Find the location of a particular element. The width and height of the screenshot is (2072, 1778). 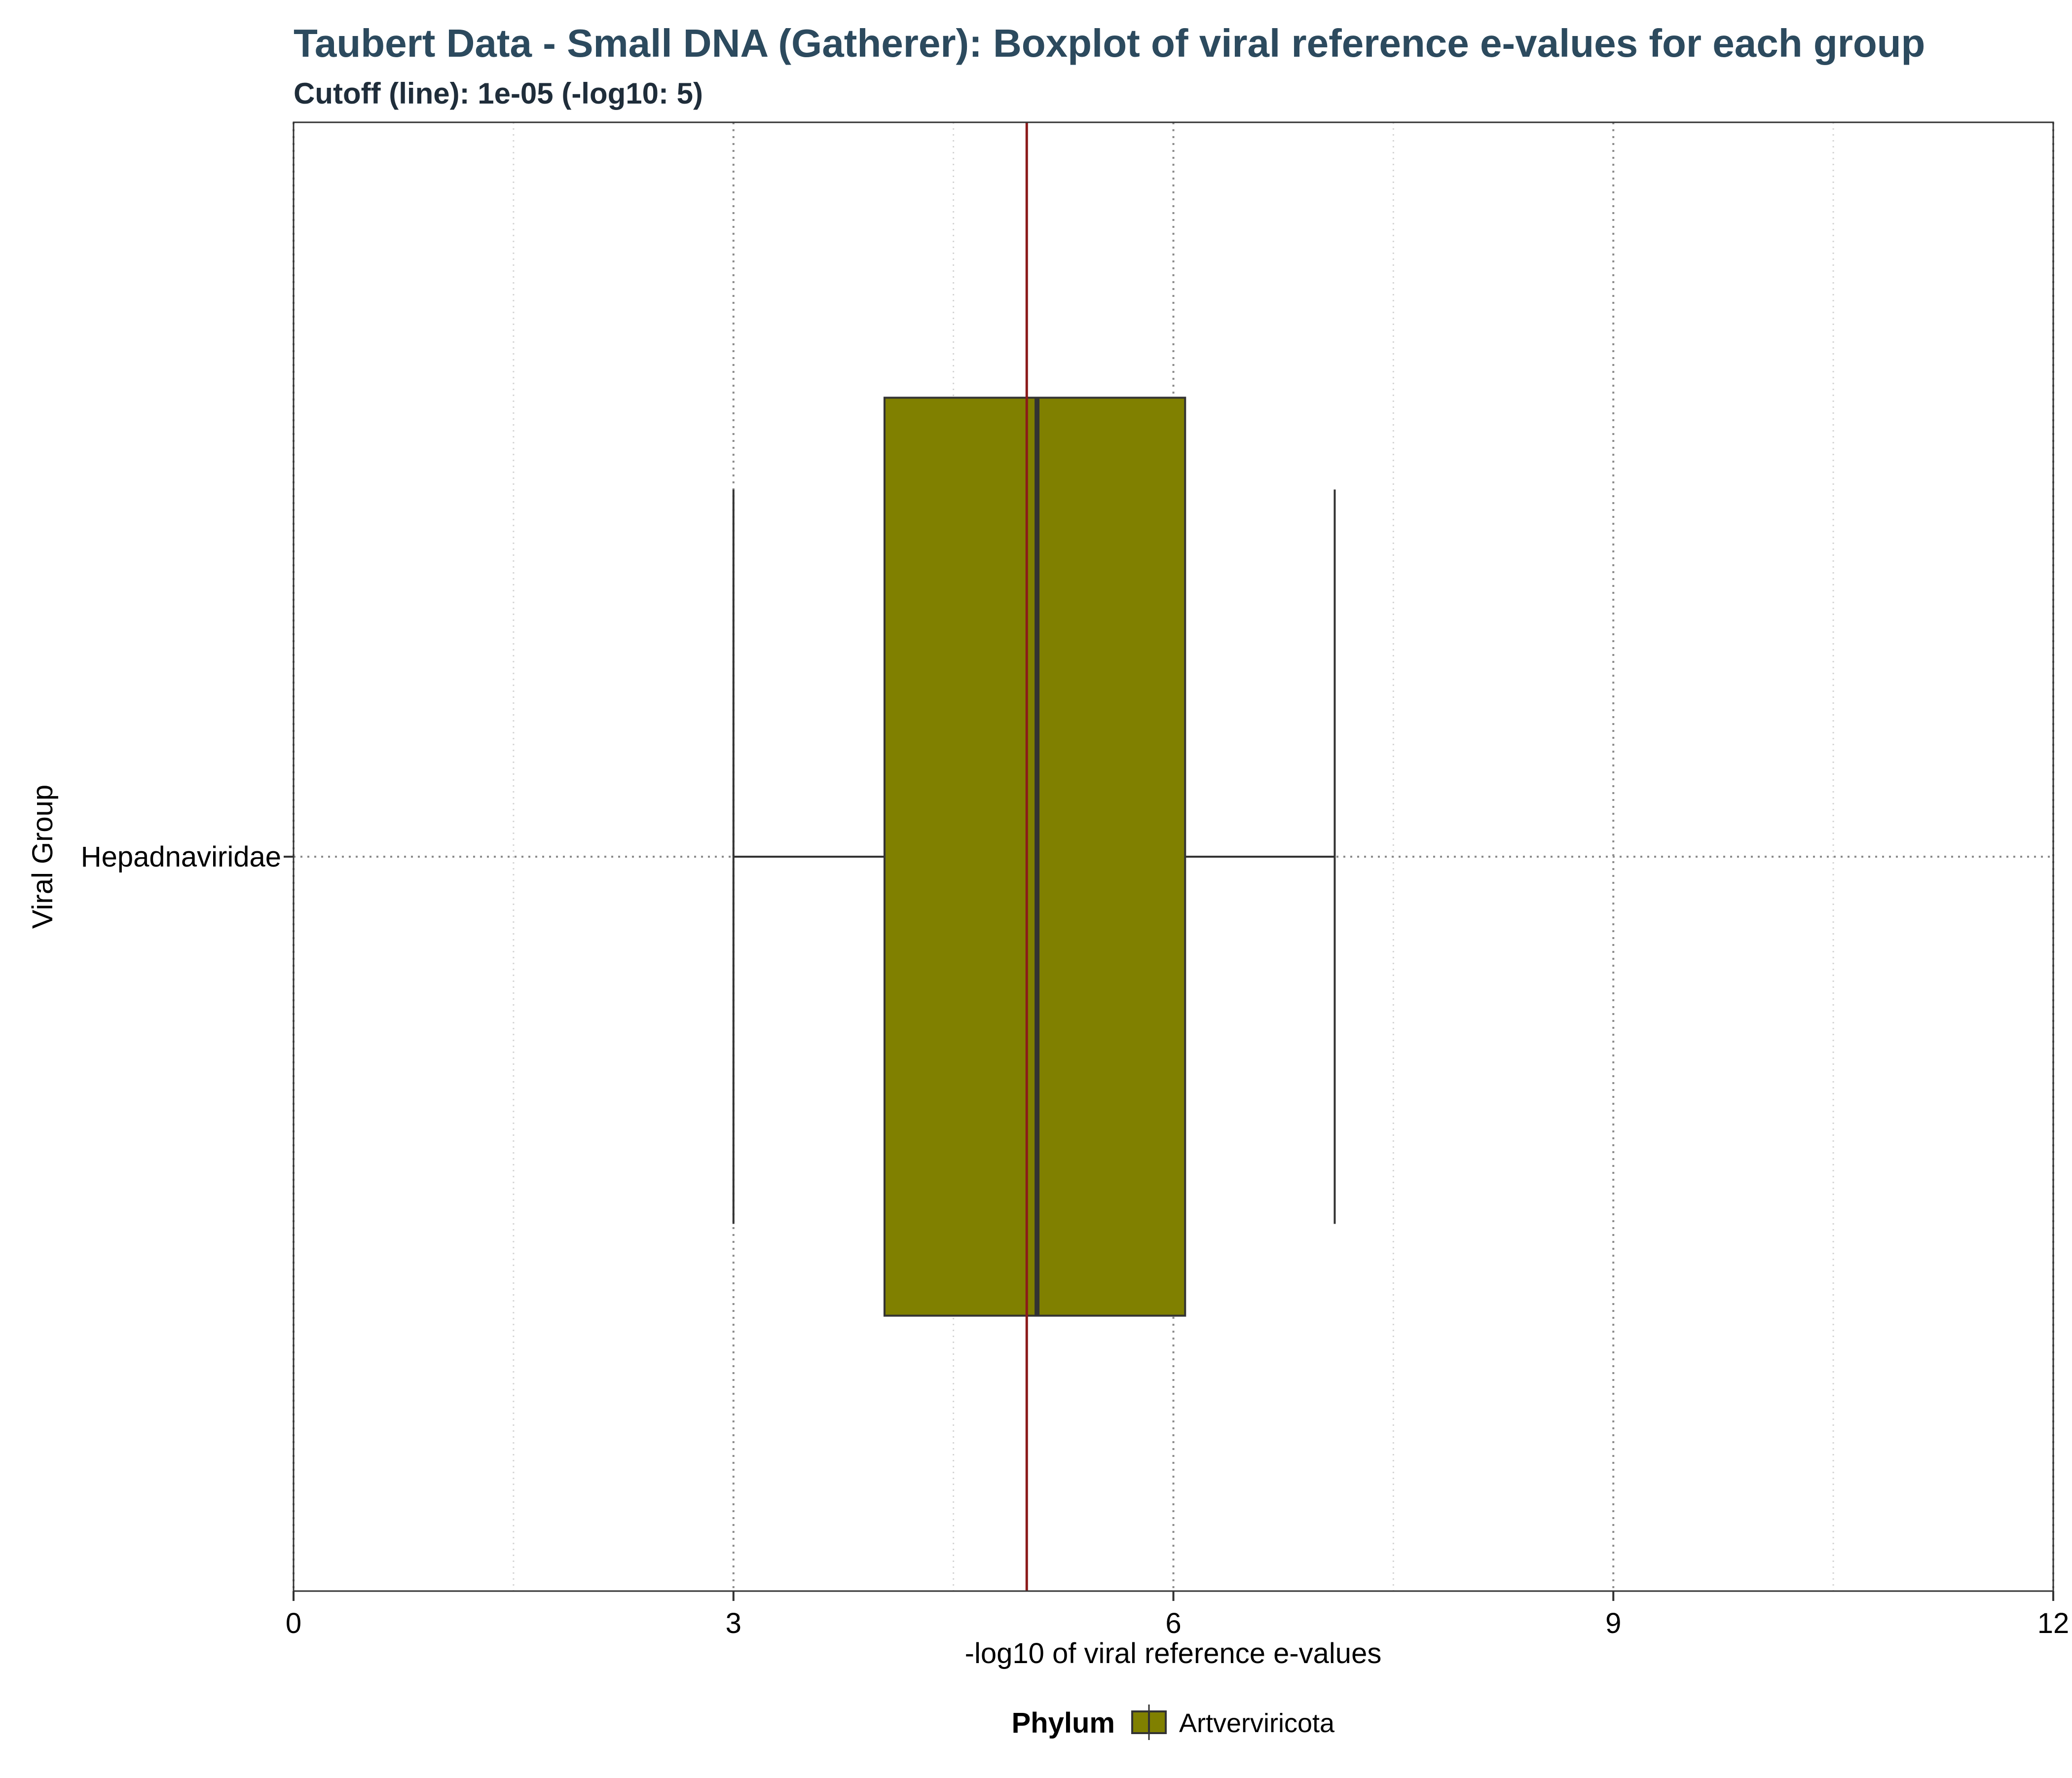

x-tick-label: 12 is located at coordinates (2053, 1623).